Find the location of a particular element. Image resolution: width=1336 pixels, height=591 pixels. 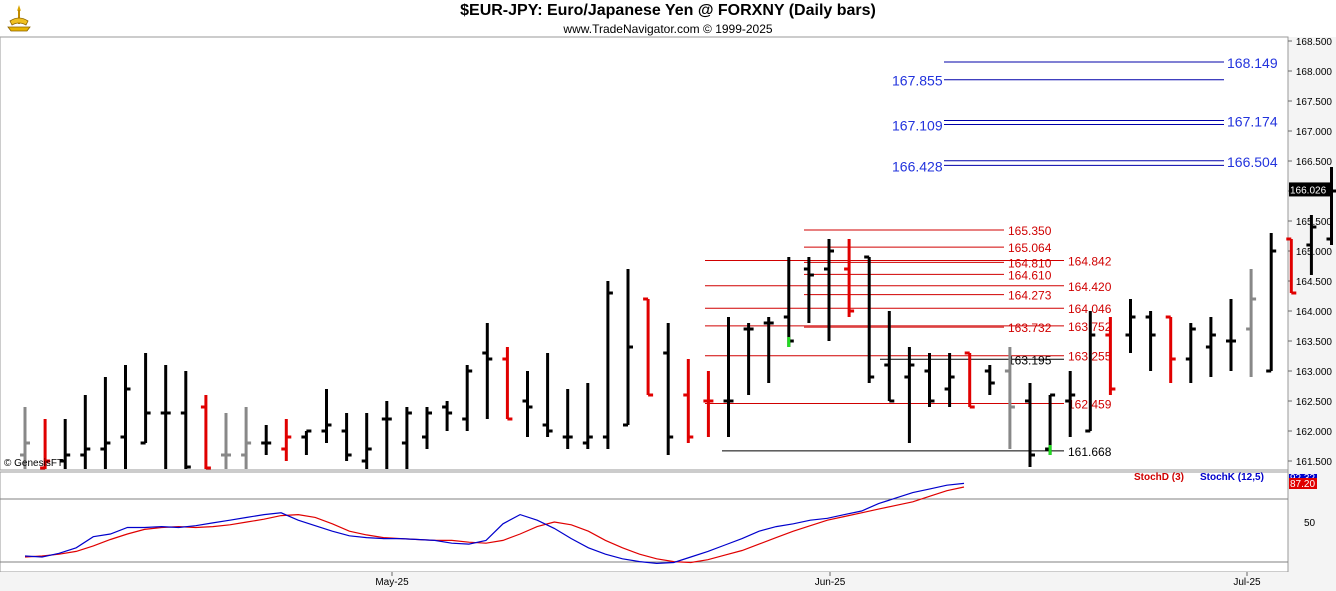

blue-level-label: 167.174 is located at coordinates (1252, 122).